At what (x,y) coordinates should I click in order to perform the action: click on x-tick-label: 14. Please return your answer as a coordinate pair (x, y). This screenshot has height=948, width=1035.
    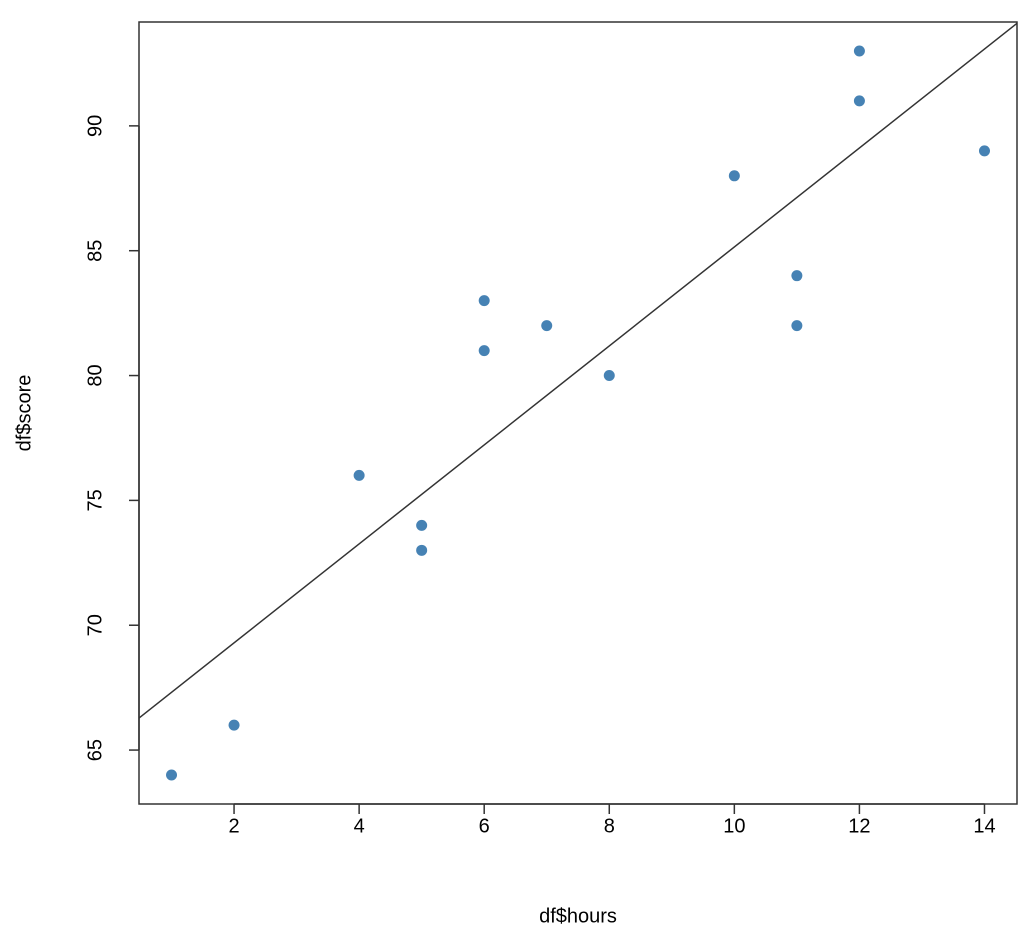
    Looking at the image, I should click on (984, 826).